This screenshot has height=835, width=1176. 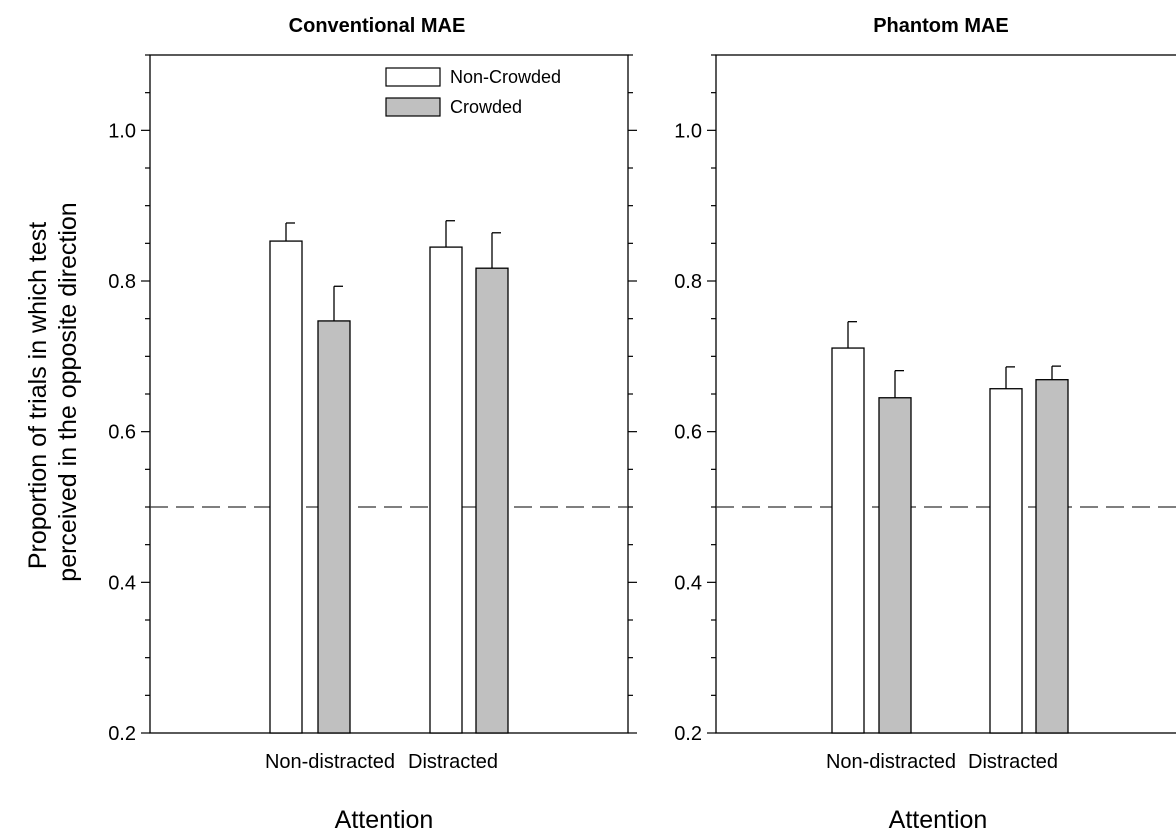 I want to click on y-axis-label-line-1: Proportion of trials in which test, so click(x=38, y=395).